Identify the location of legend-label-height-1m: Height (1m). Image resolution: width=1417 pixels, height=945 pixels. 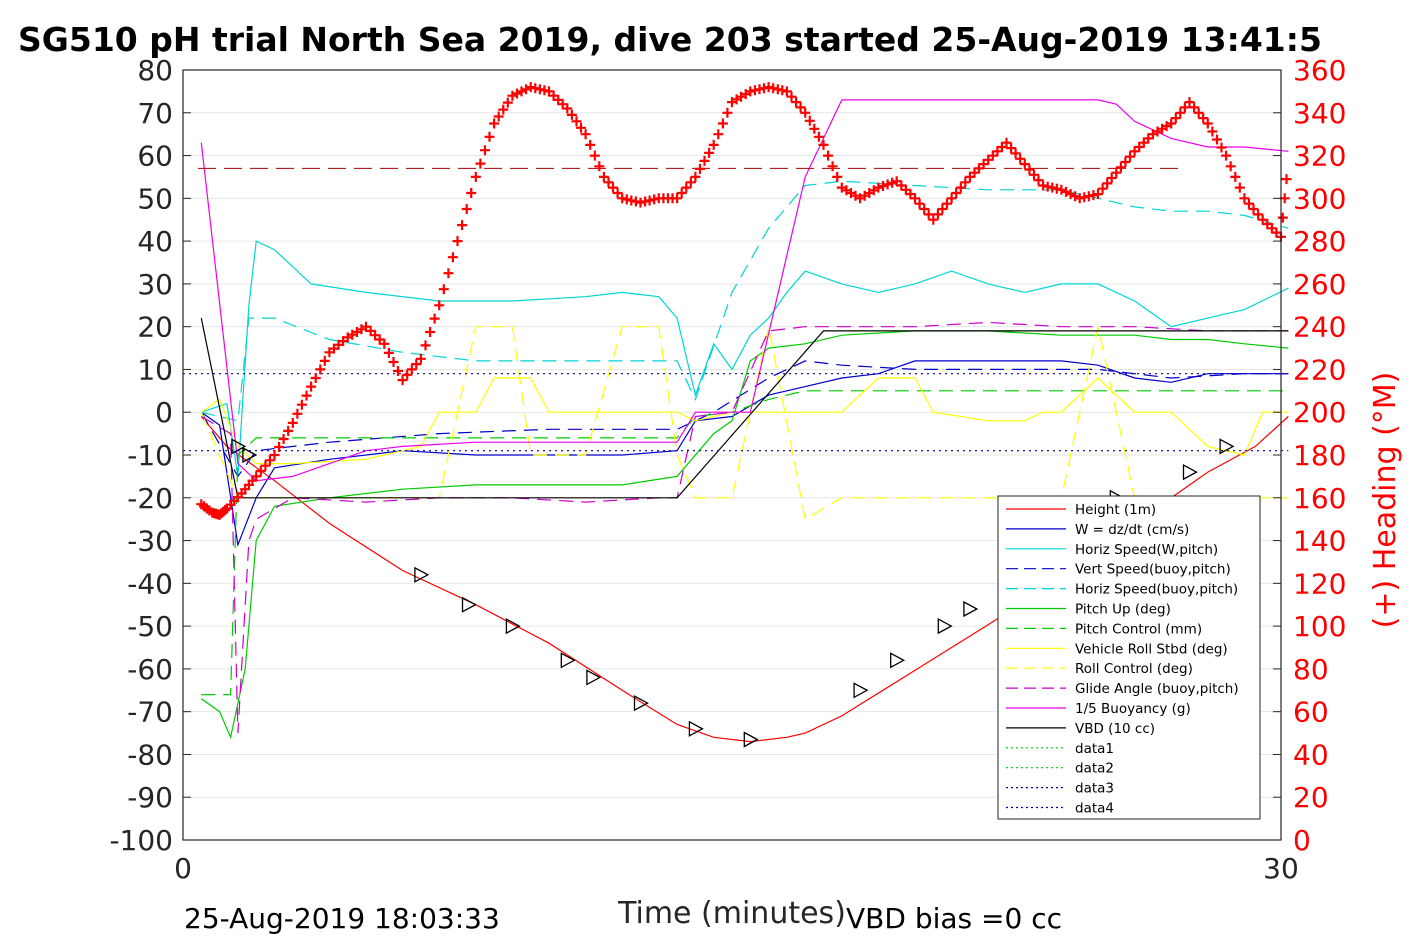
(1115, 510).